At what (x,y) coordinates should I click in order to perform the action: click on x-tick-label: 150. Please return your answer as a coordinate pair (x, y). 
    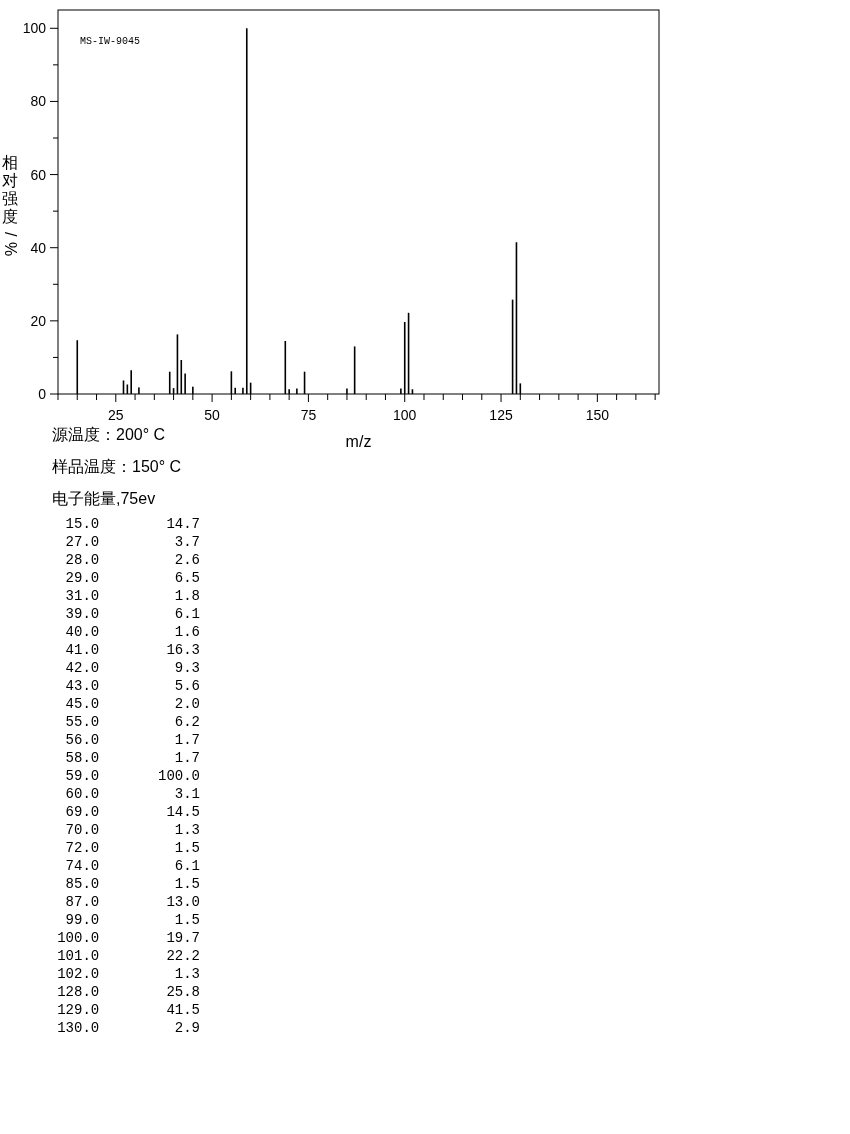
    Looking at the image, I should click on (597, 415).